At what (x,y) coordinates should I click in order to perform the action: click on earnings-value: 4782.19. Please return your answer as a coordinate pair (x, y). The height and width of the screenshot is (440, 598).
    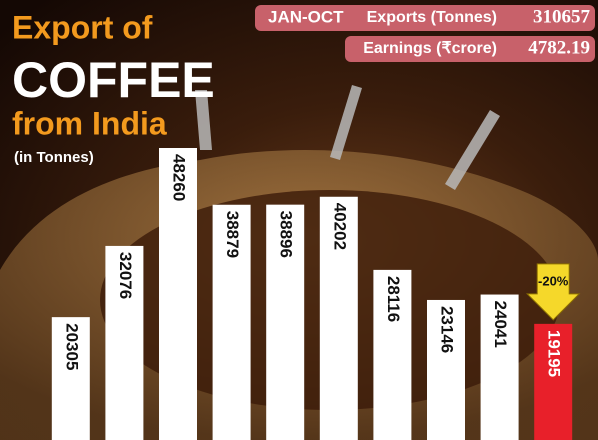
    Looking at the image, I should click on (559, 47).